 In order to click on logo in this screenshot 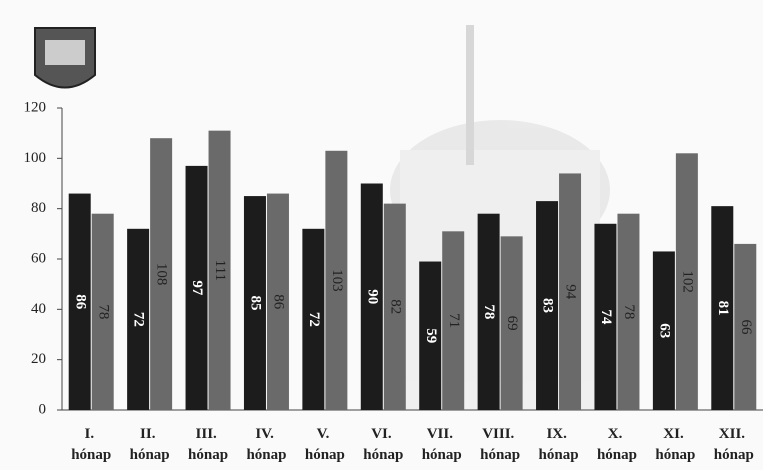, I will do `click(65, 58)`.